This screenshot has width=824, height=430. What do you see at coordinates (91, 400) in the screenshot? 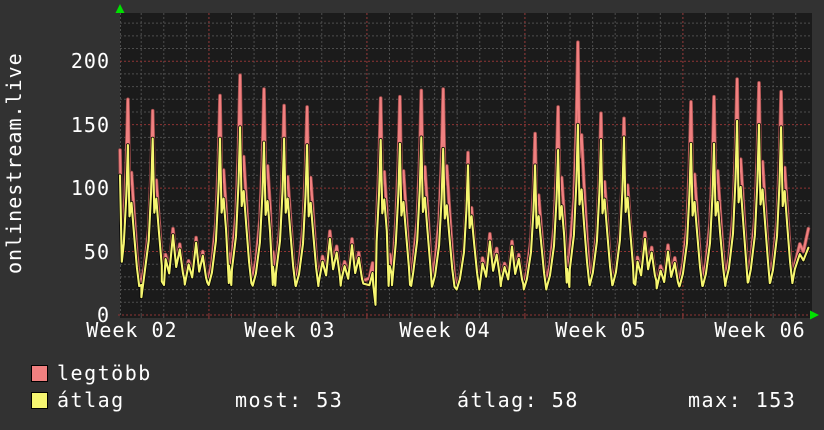
I see `legend-label-atlag: átlag` at bounding box center [91, 400].